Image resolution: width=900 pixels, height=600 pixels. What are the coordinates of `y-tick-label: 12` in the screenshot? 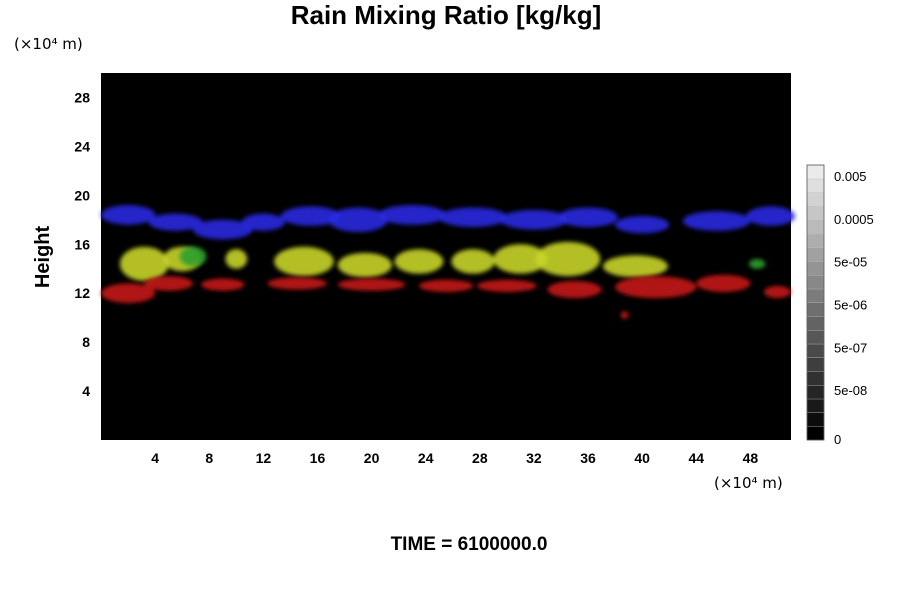 It's located at (82, 293).